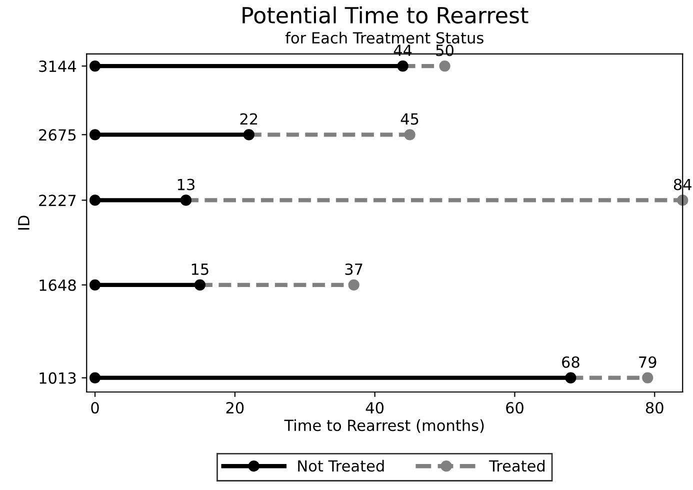 This screenshot has height=490, width=693. What do you see at coordinates (95, 408) in the screenshot?
I see `x-tick-label: 0` at bounding box center [95, 408].